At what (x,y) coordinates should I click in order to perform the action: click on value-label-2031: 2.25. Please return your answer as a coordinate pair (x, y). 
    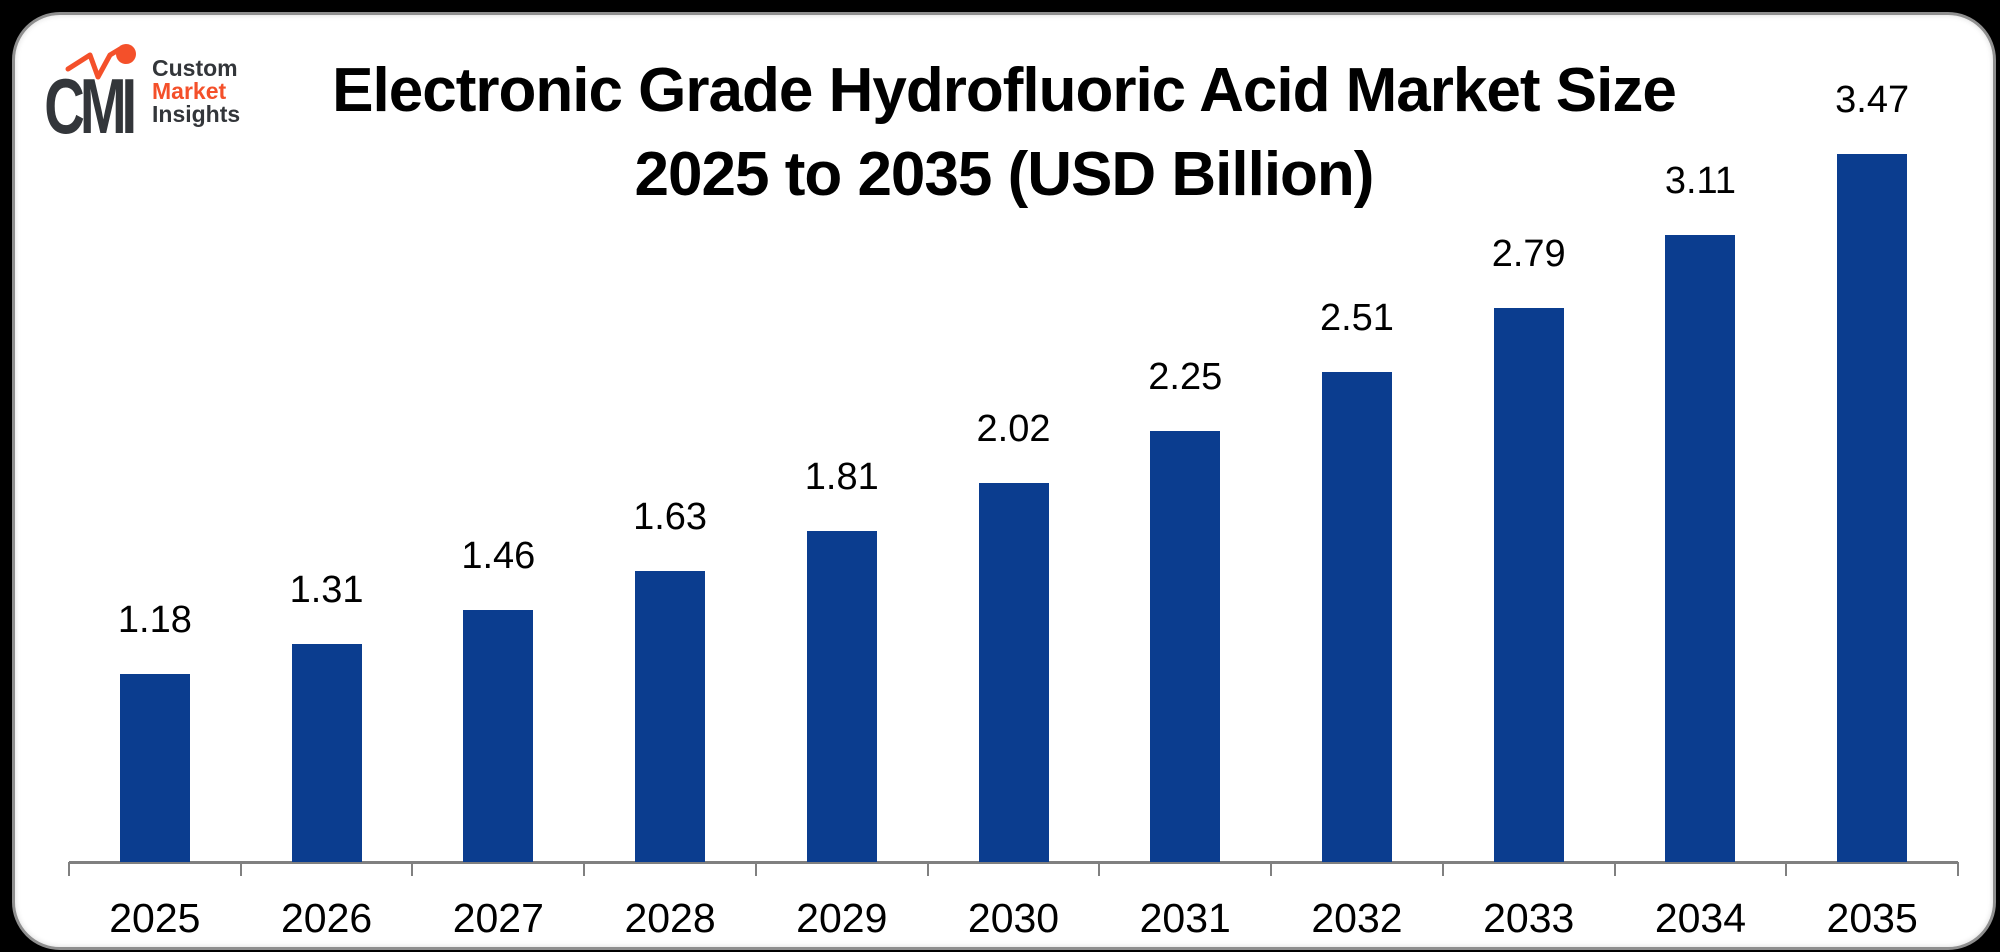
    Looking at the image, I should click on (1185, 377).